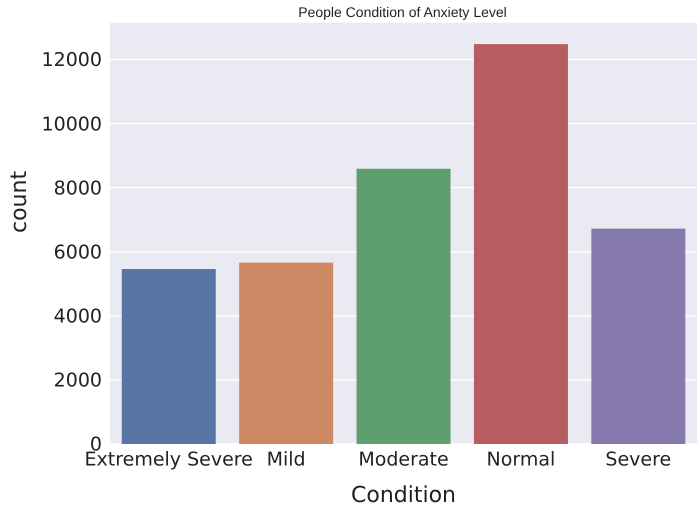 The width and height of the screenshot is (697, 520). What do you see at coordinates (638, 459) in the screenshot?
I see `x-tick-label: Severe` at bounding box center [638, 459].